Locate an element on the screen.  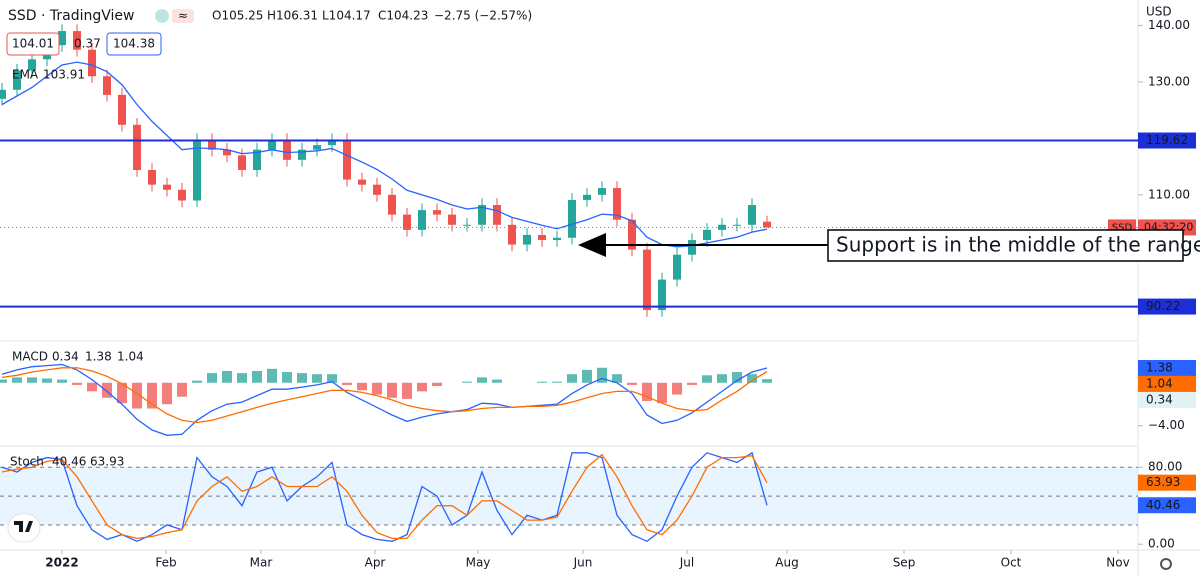
price-badge-label: 0.34 is located at coordinates (1159, 399).